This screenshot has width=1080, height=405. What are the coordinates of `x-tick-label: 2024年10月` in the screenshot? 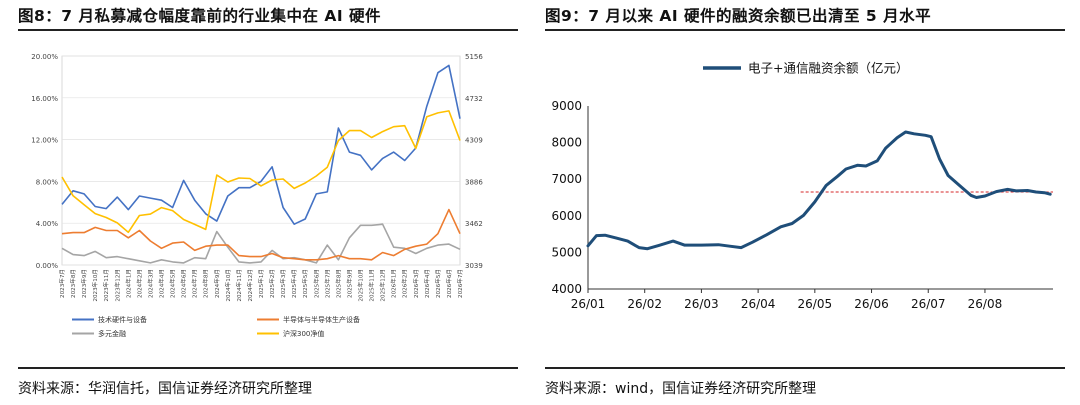 It's located at (228, 285).